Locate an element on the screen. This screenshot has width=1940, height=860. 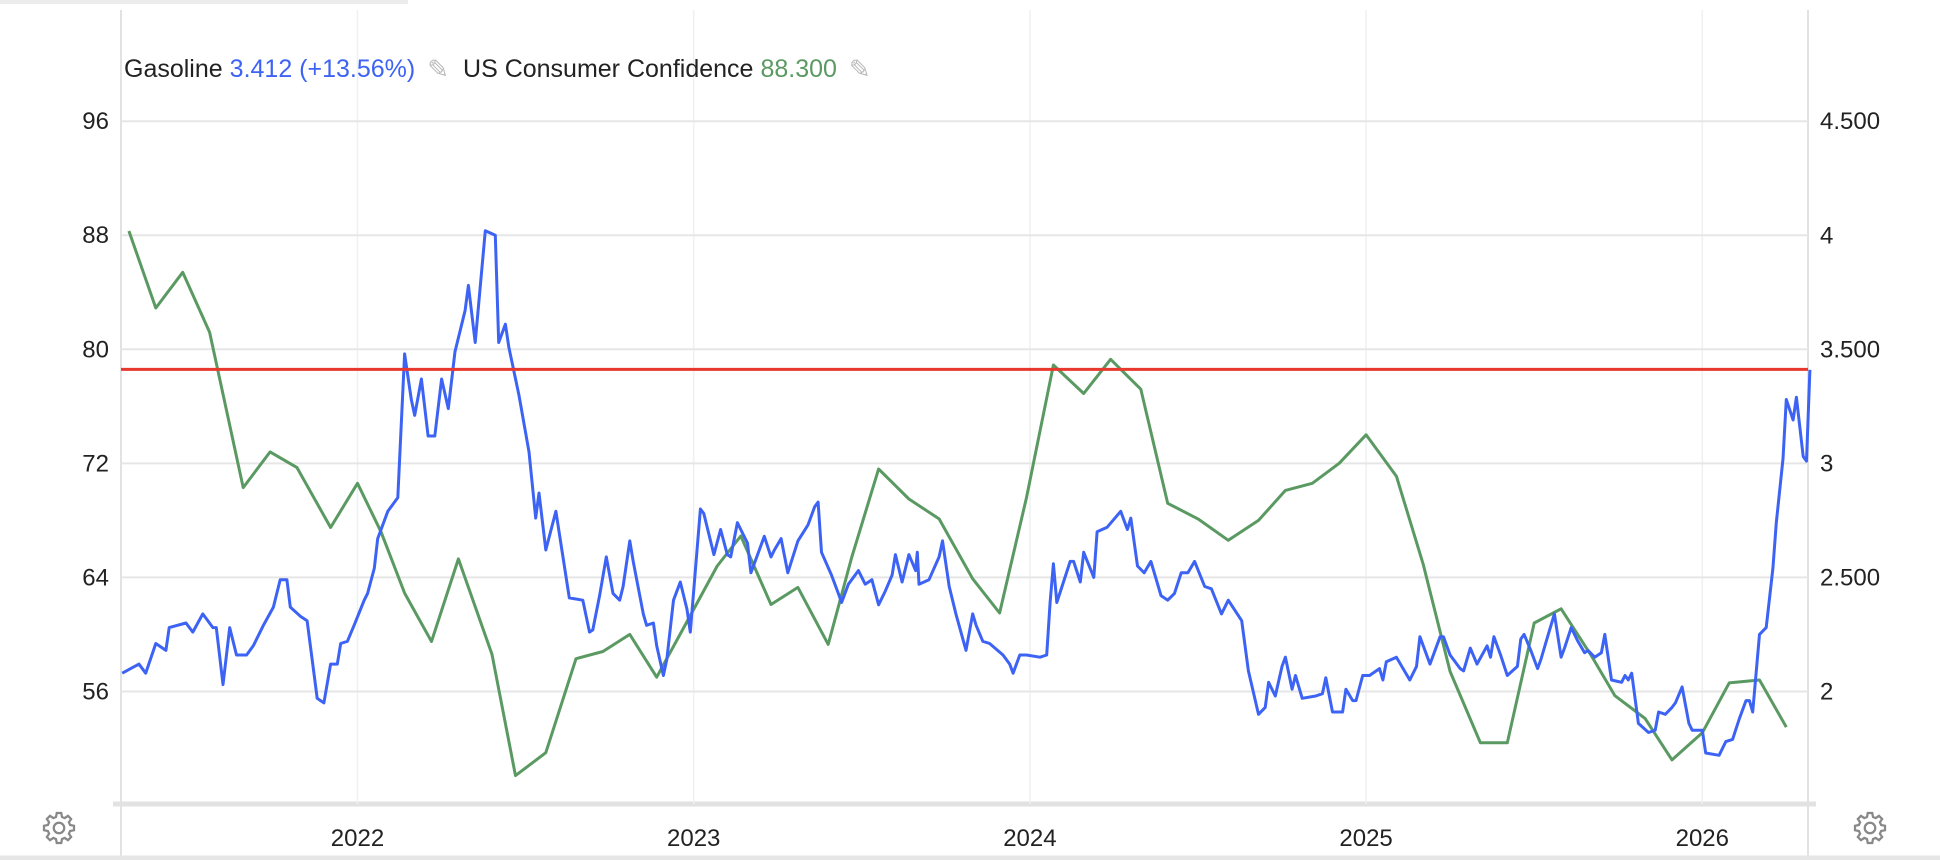
y-right-tick-label: 4 is located at coordinates (1826, 235).